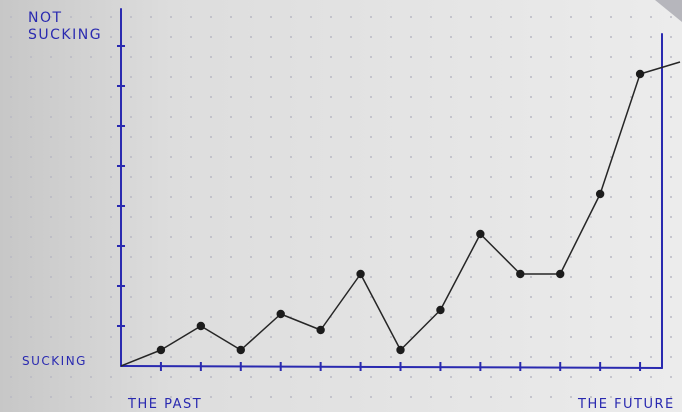 Image resolution: width=682 pixels, height=412 pixels. What do you see at coordinates (121, 186) in the screenshot?
I see `y-ticks` at bounding box center [121, 186].